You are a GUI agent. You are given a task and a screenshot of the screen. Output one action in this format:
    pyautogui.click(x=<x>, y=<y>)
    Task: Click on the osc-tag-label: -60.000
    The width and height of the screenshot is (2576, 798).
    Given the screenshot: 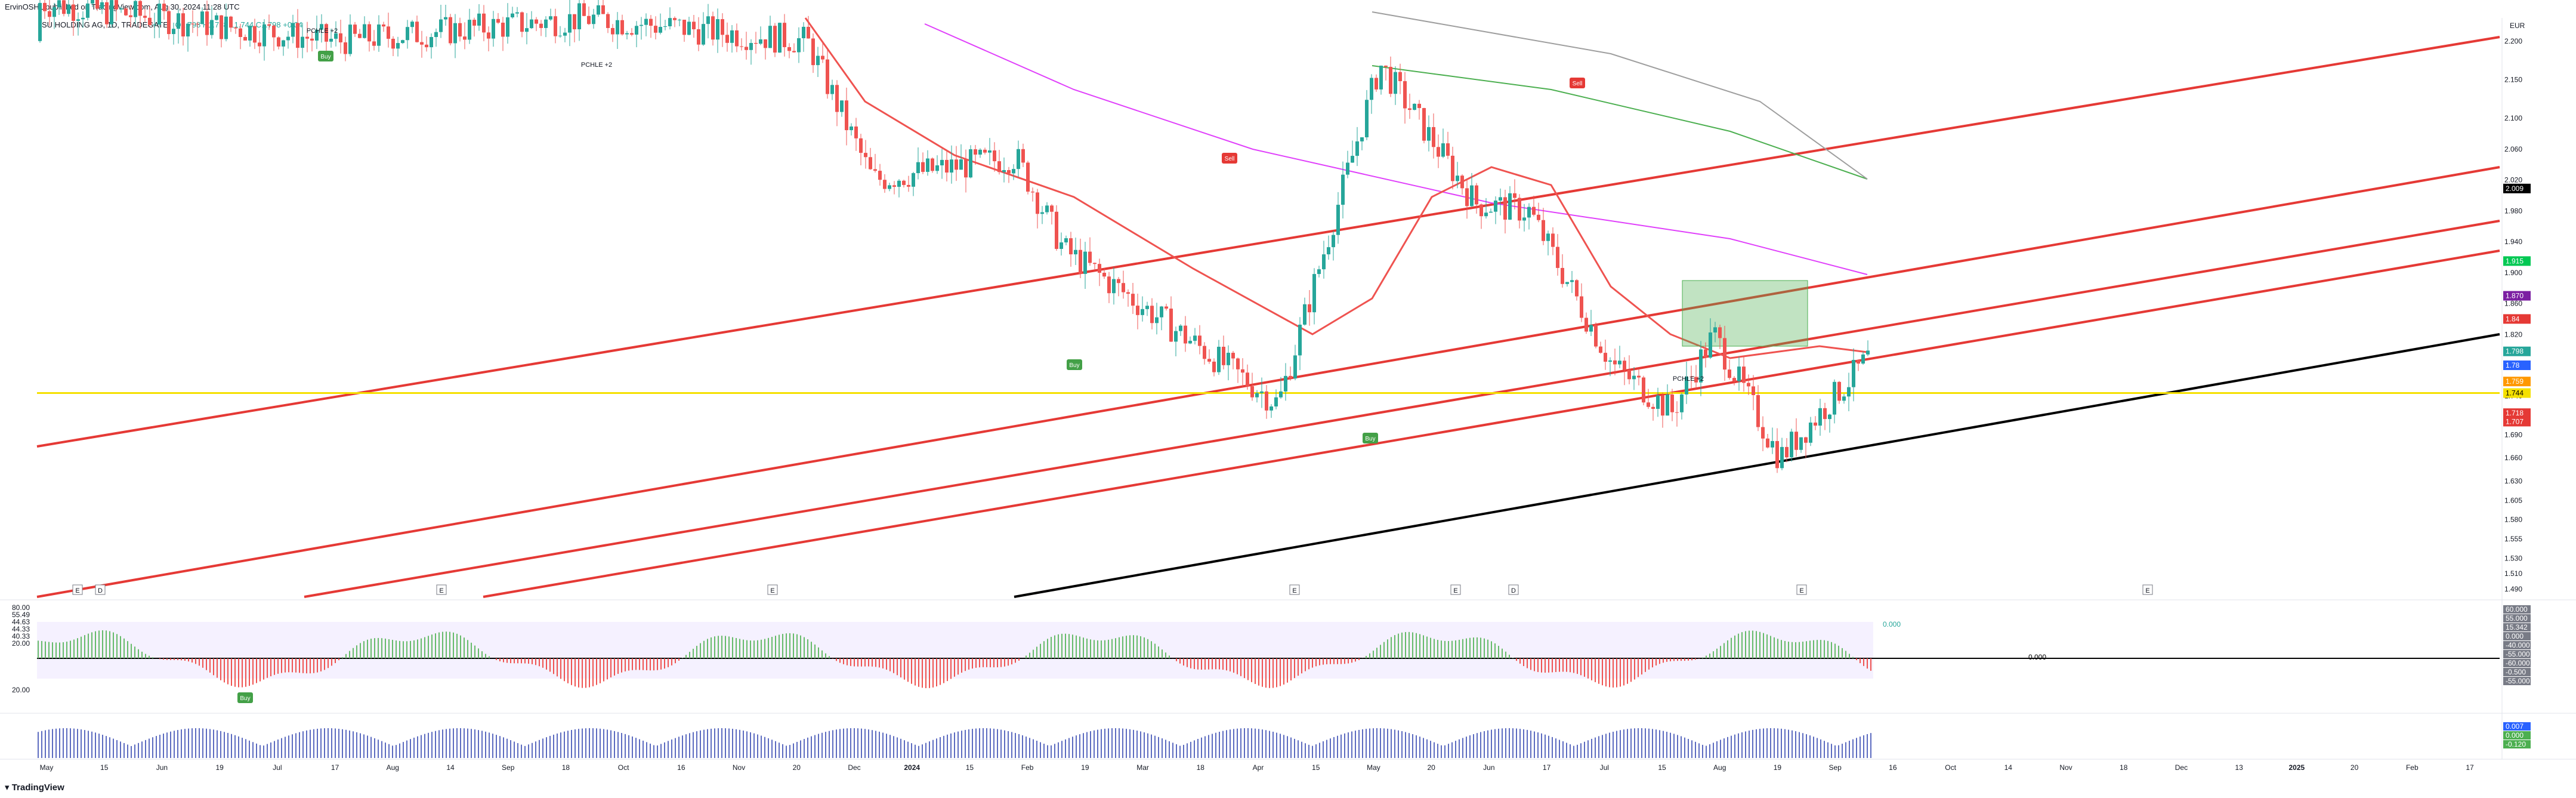 What is the action you would take?
    pyautogui.click(x=2518, y=663)
    